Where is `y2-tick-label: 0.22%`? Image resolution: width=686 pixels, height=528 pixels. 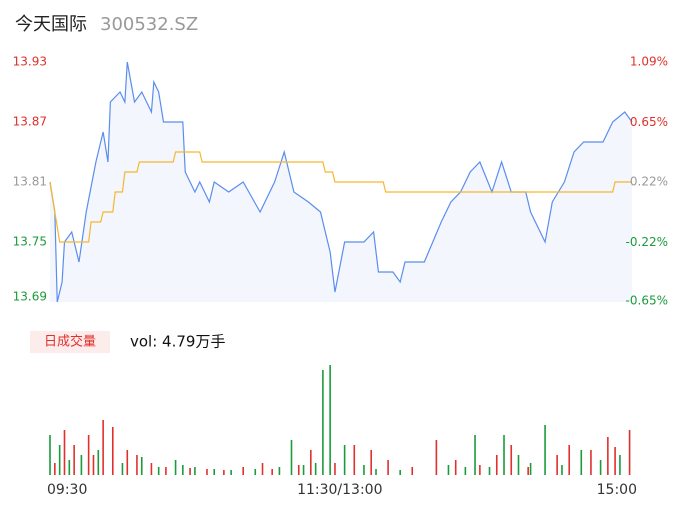 y2-tick-label: 0.22% is located at coordinates (649, 182).